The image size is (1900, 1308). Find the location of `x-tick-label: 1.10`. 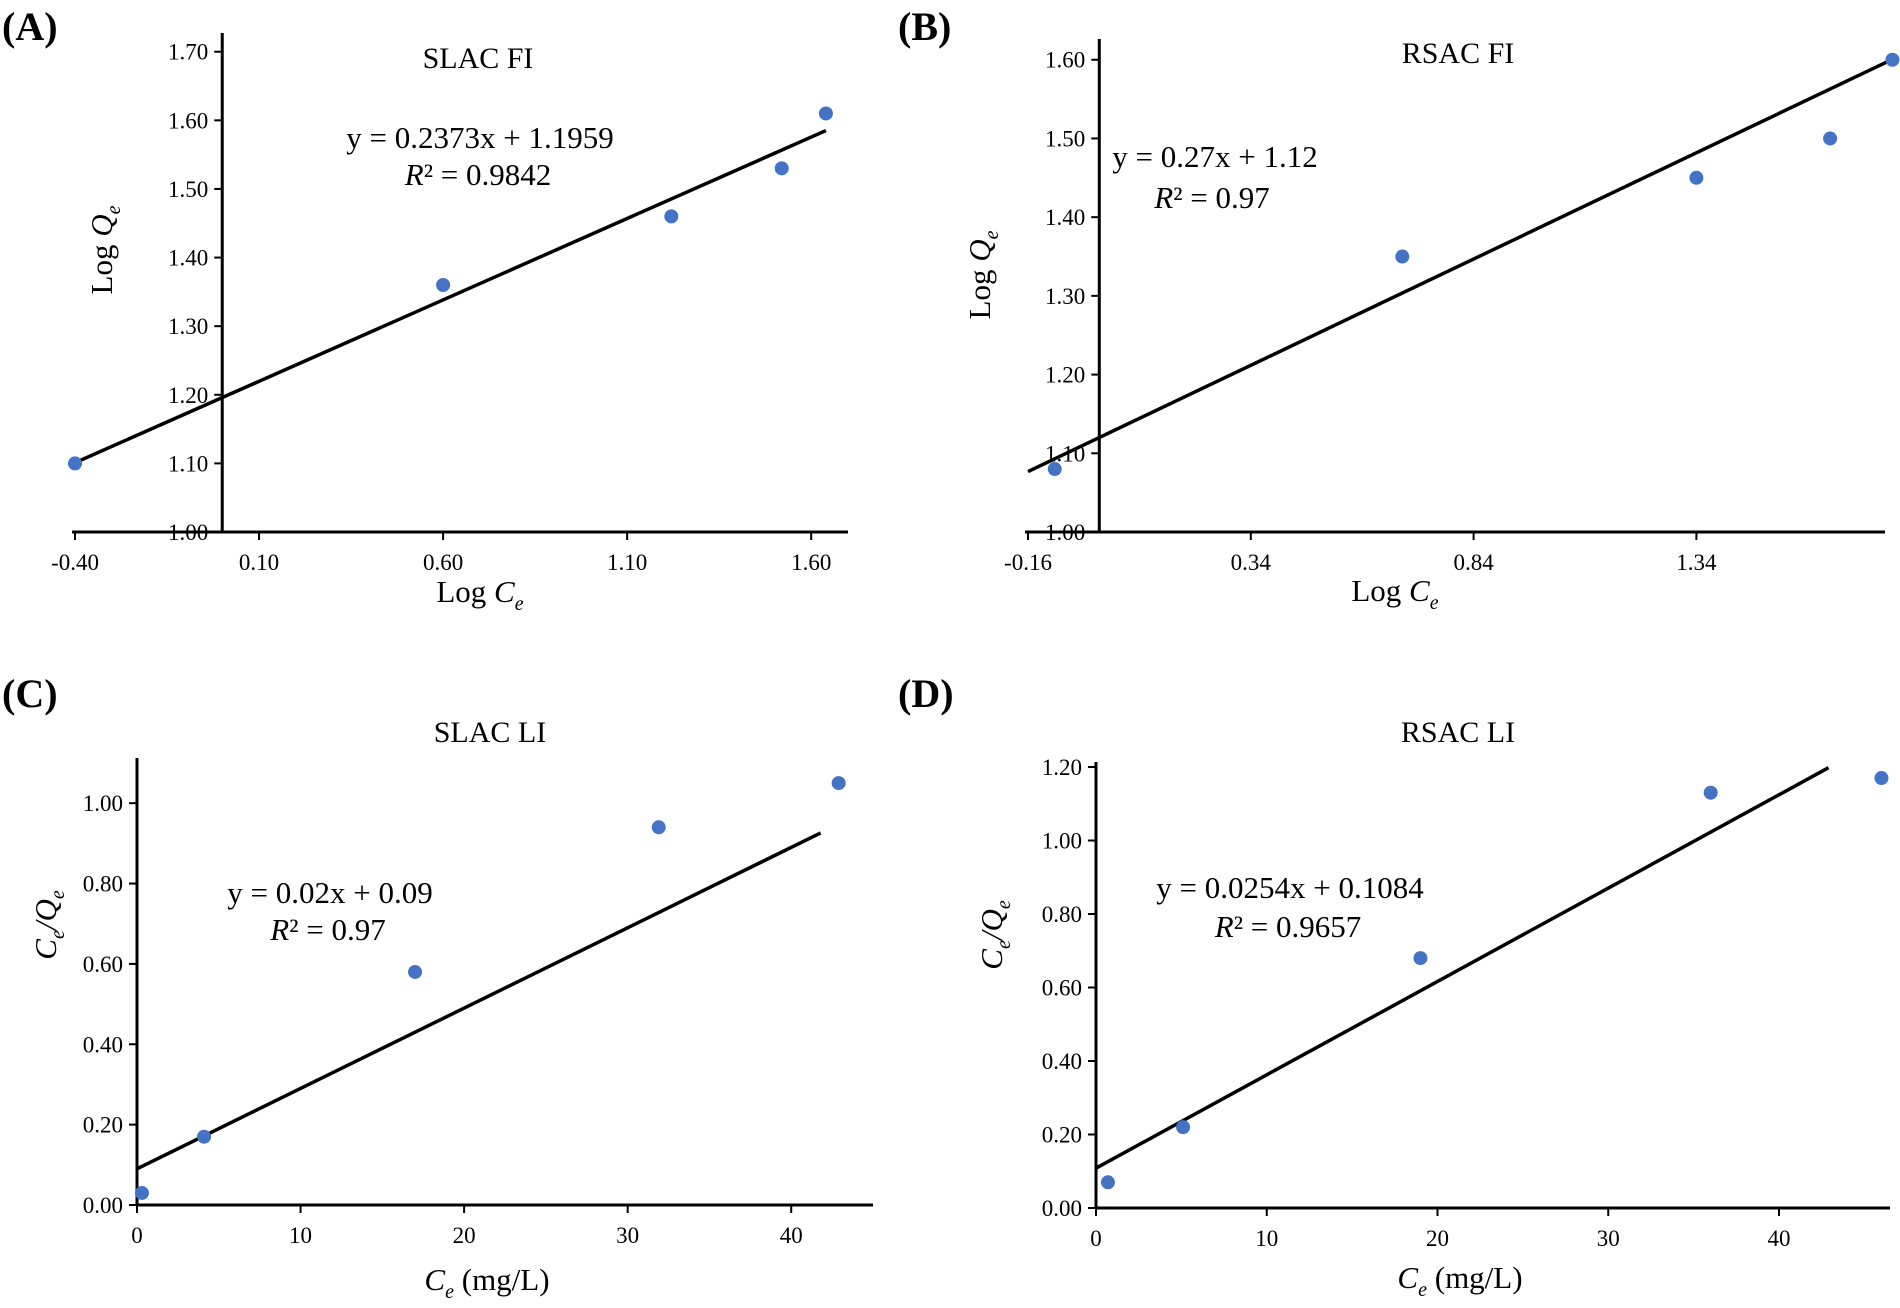

x-tick-label: 1.10 is located at coordinates (627, 562).